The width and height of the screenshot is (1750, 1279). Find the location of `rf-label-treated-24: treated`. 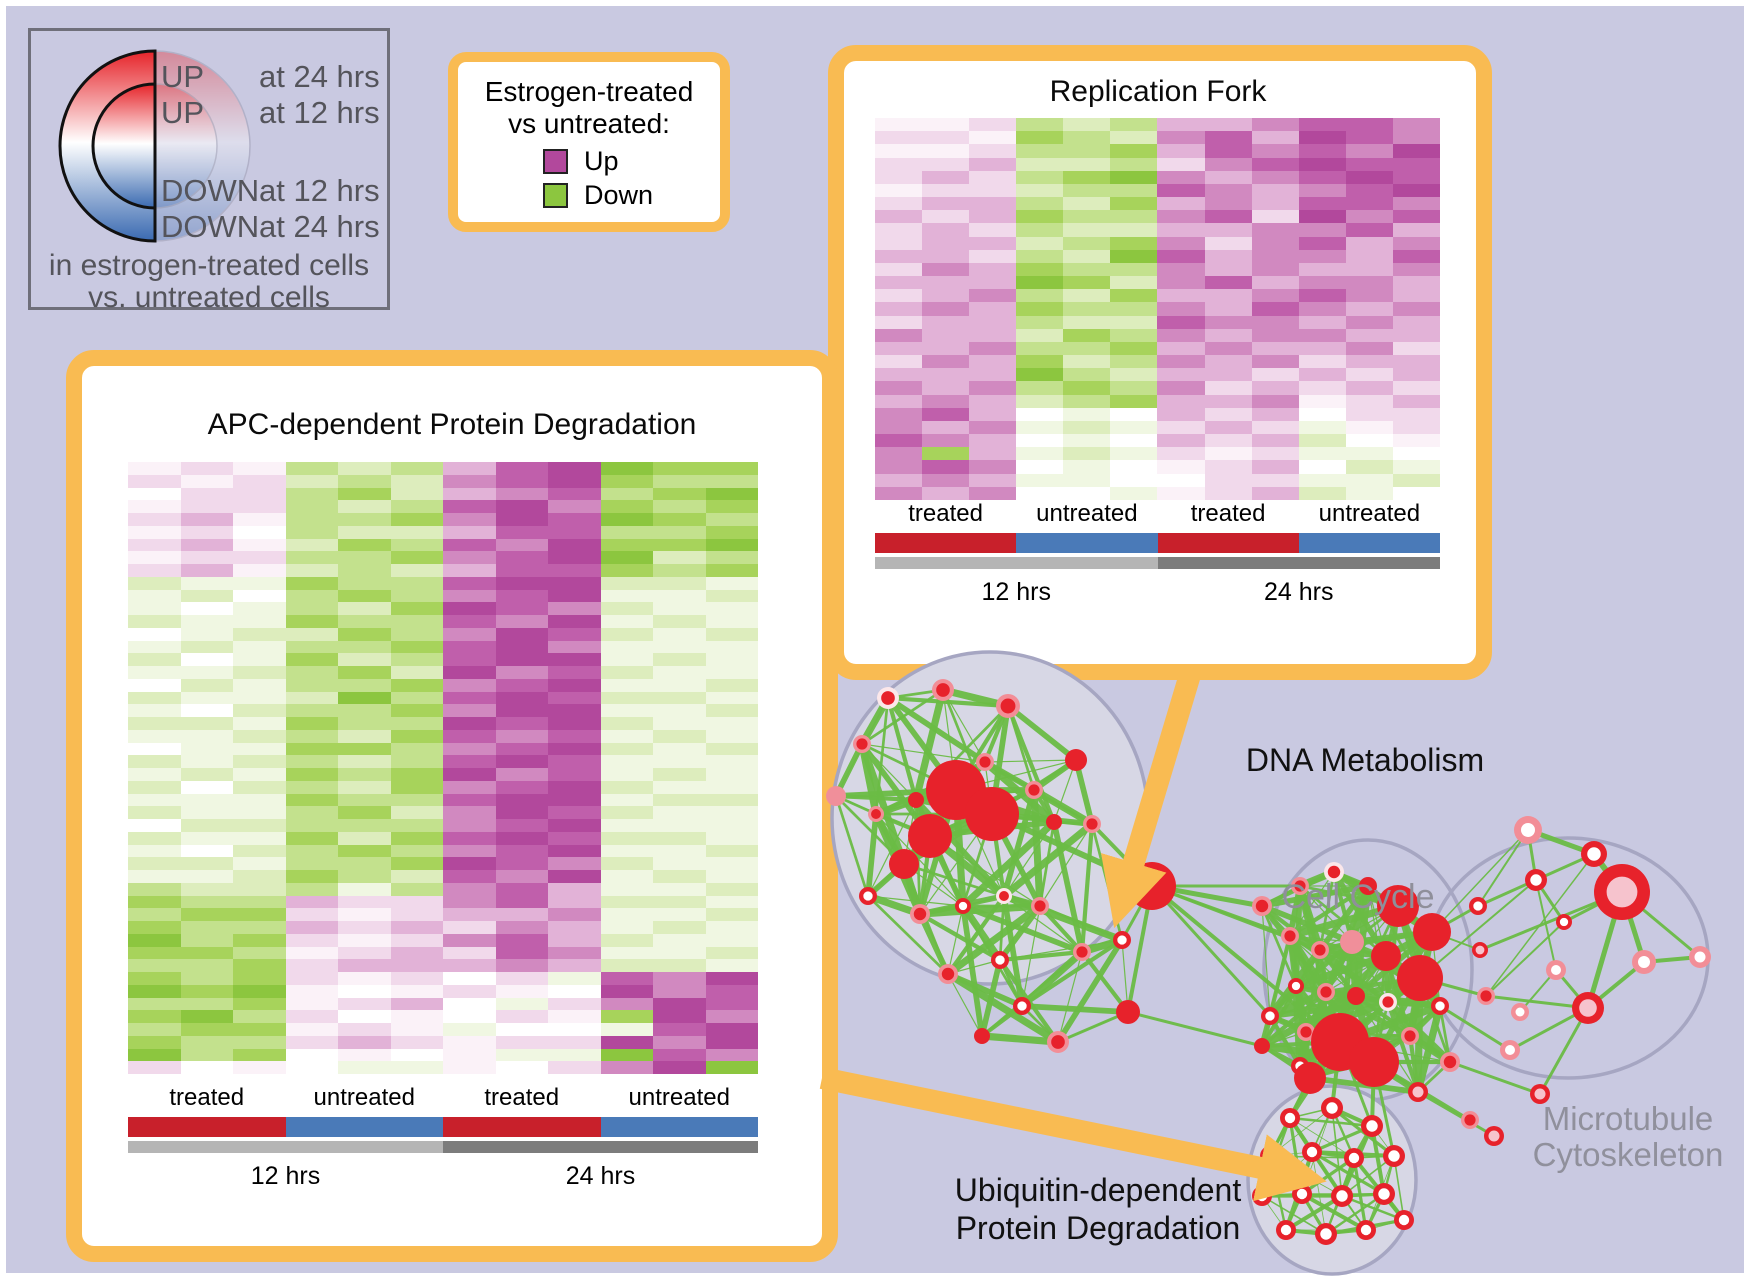

rf-label-treated-24: treated is located at coordinates (1228, 513).